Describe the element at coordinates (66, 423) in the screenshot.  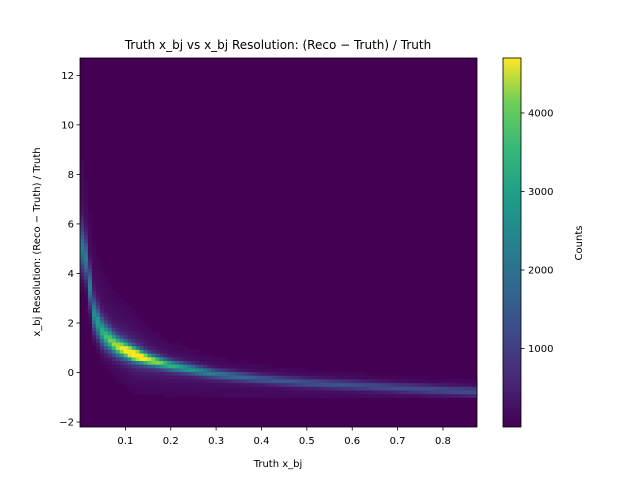
I see `tick-label: −2` at that location.